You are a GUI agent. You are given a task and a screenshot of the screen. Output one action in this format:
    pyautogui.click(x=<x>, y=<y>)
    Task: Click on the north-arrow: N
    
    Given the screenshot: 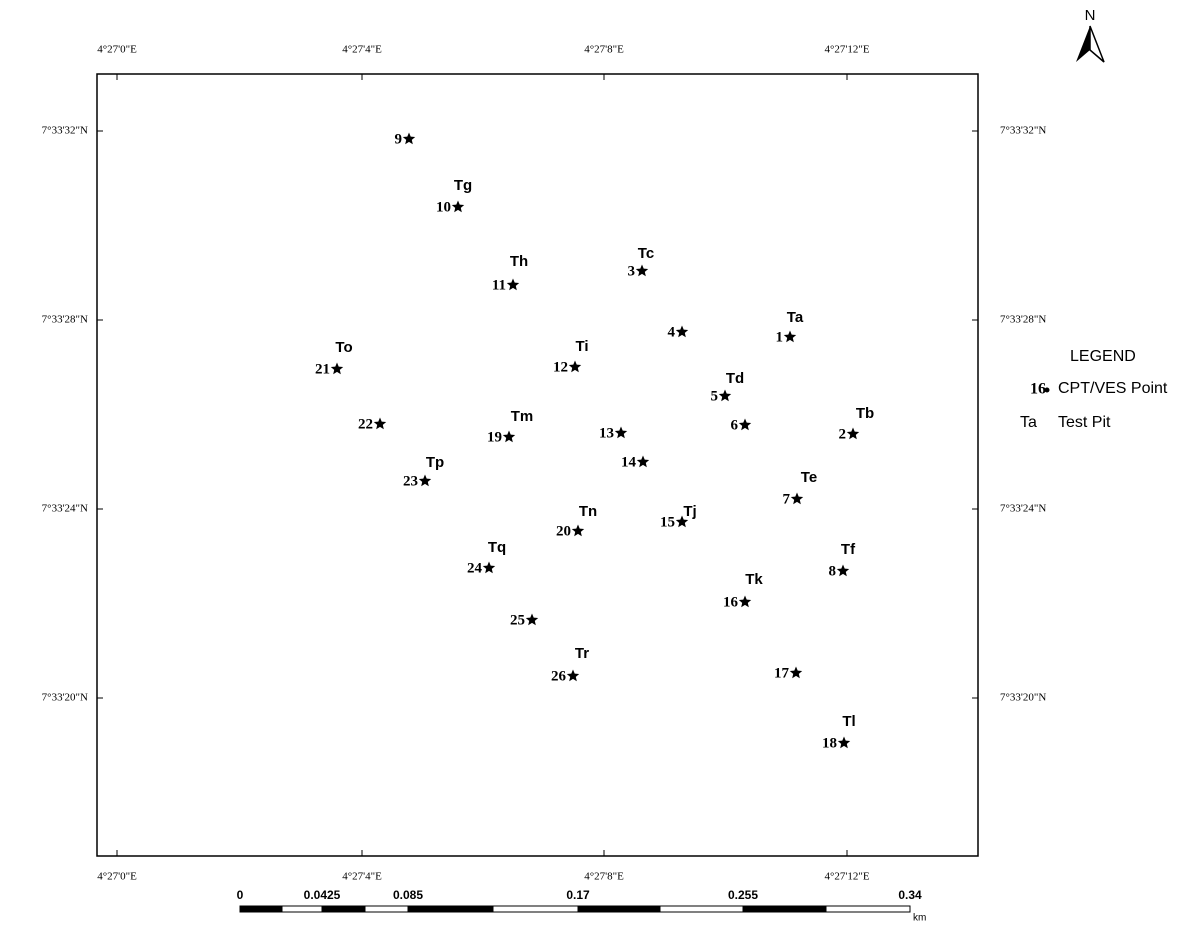 What is the action you would take?
    pyautogui.click(x=1090, y=35)
    